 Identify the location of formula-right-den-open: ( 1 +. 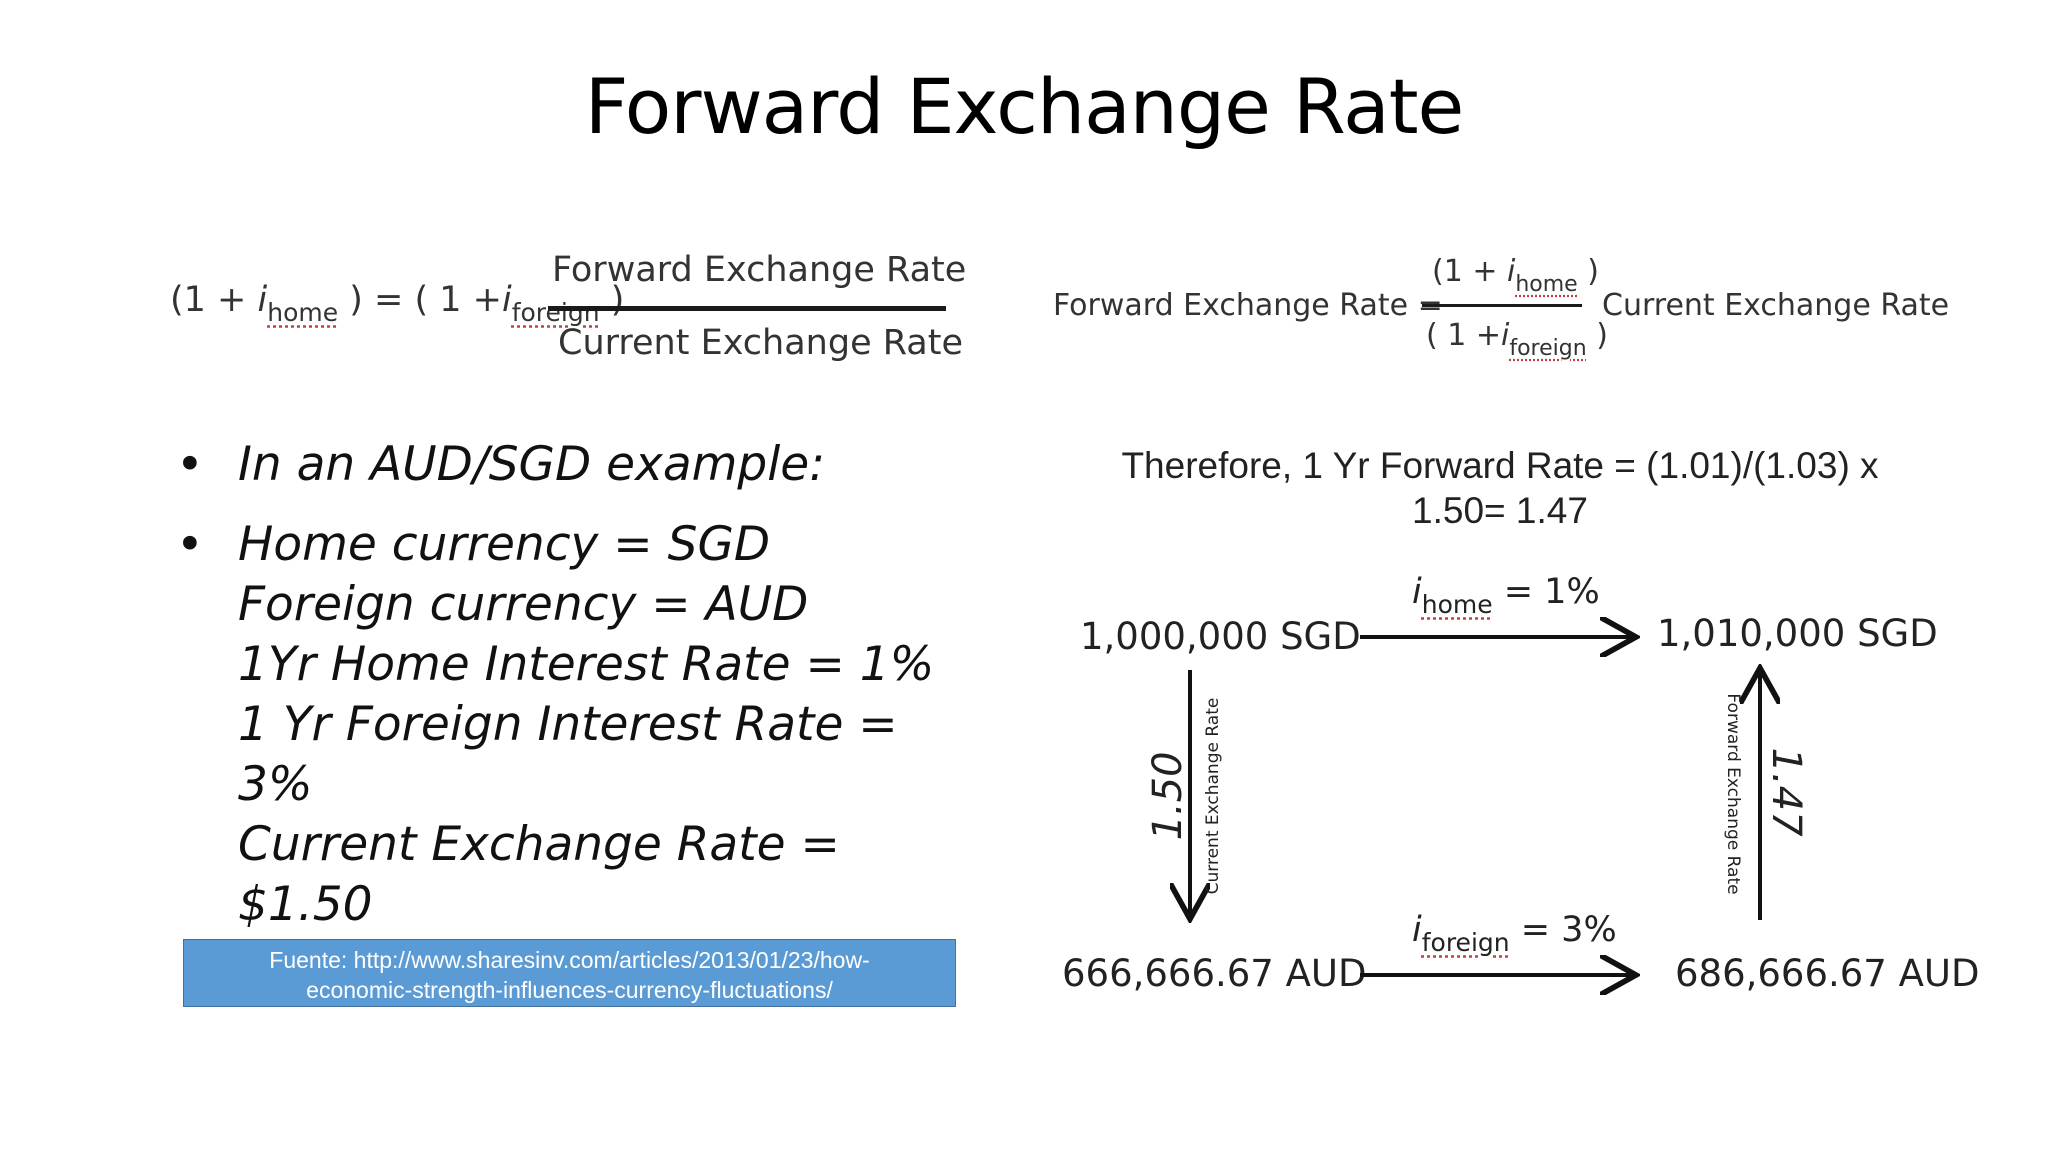
(1463, 335).